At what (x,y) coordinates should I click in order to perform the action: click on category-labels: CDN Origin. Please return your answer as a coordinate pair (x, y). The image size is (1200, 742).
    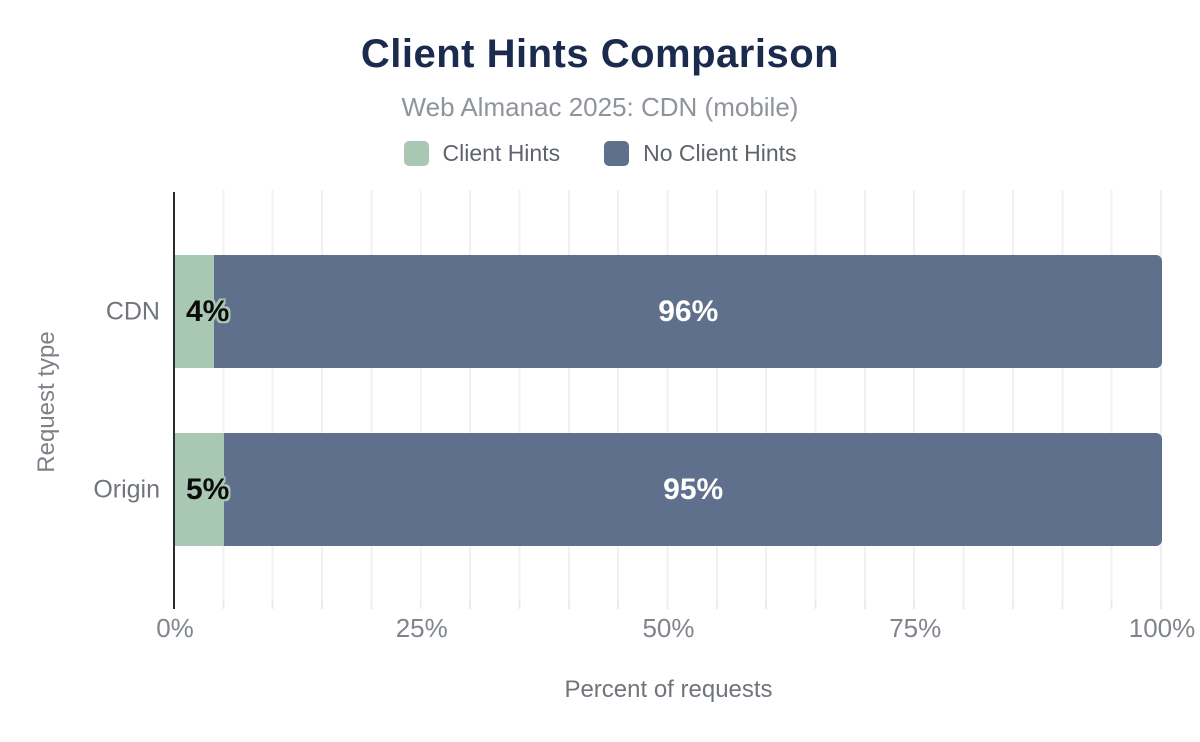
    Looking at the image, I should click on (81, 395).